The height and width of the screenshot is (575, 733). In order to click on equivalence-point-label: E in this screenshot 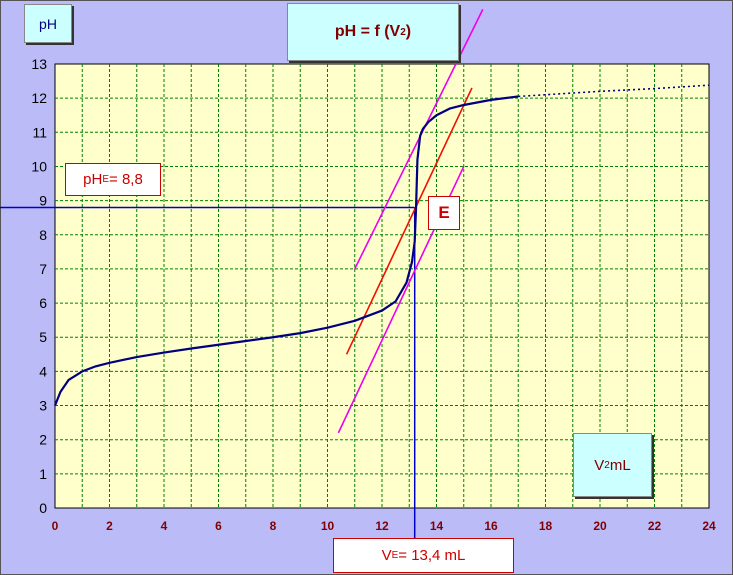, I will do `click(444, 213)`.